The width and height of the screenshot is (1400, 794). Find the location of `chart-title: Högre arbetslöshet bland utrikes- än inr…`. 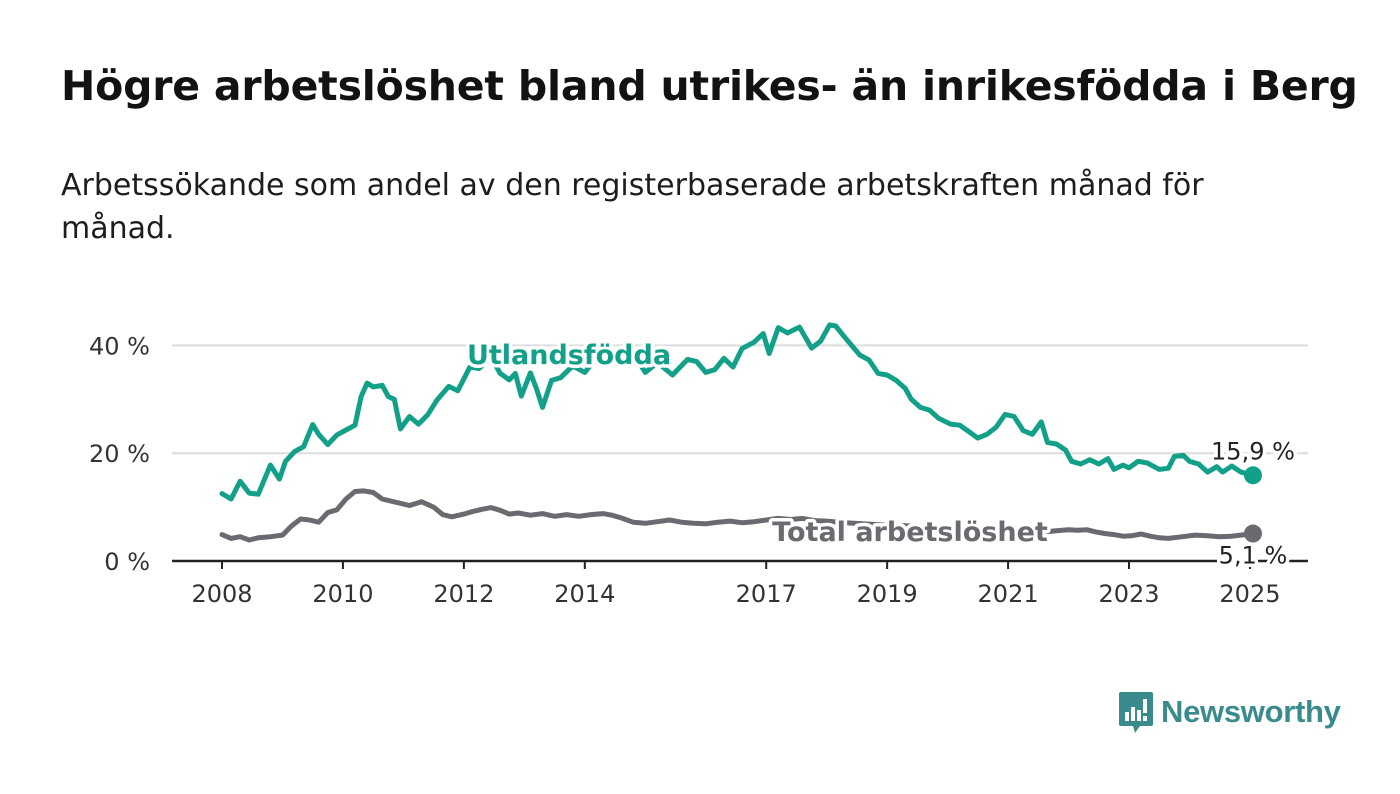

chart-title: Högre arbetslöshet bland utrikes- än inr… is located at coordinates (709, 86).